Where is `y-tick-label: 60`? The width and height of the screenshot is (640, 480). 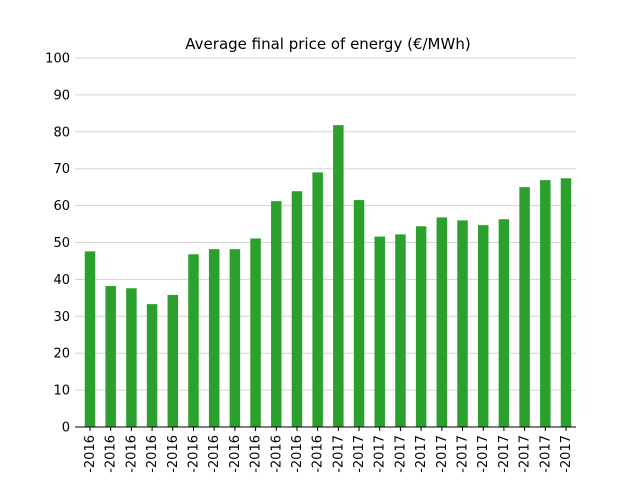 y-tick-label: 60 is located at coordinates (61, 206).